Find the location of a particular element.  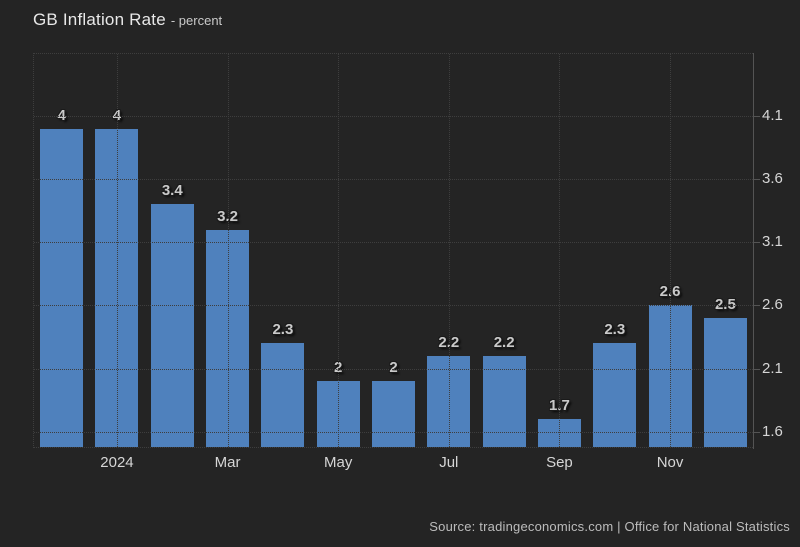

y-tick-label: 3.1 is located at coordinates (772, 242).